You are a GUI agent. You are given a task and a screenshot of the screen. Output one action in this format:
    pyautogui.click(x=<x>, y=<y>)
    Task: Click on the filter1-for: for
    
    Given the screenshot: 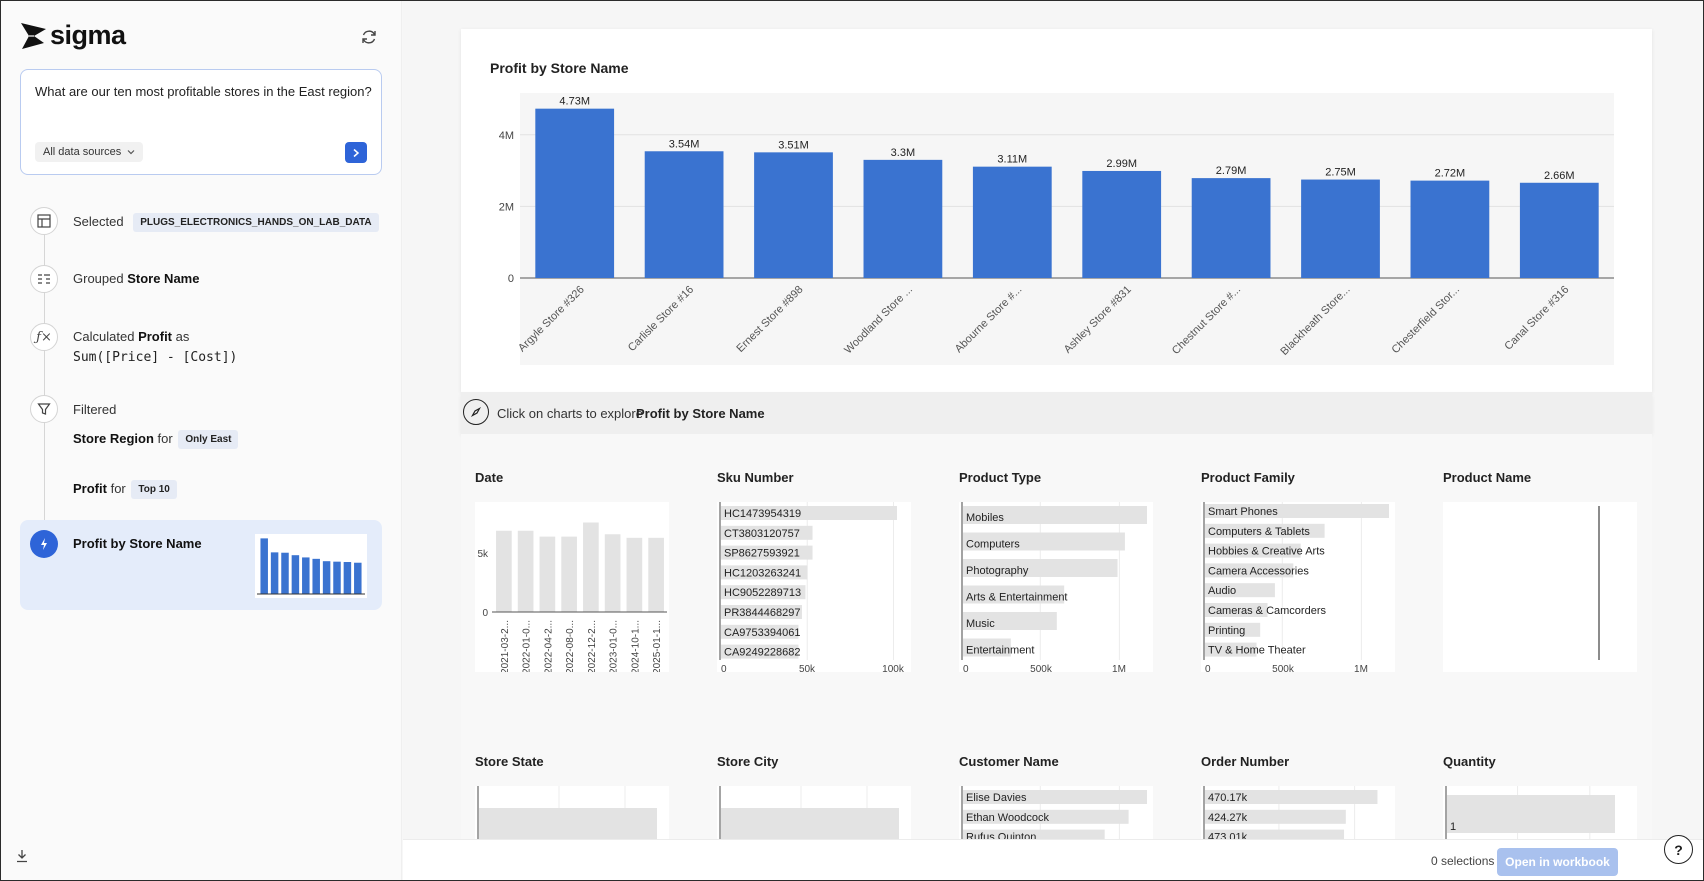 What is the action you would take?
    pyautogui.click(x=165, y=438)
    